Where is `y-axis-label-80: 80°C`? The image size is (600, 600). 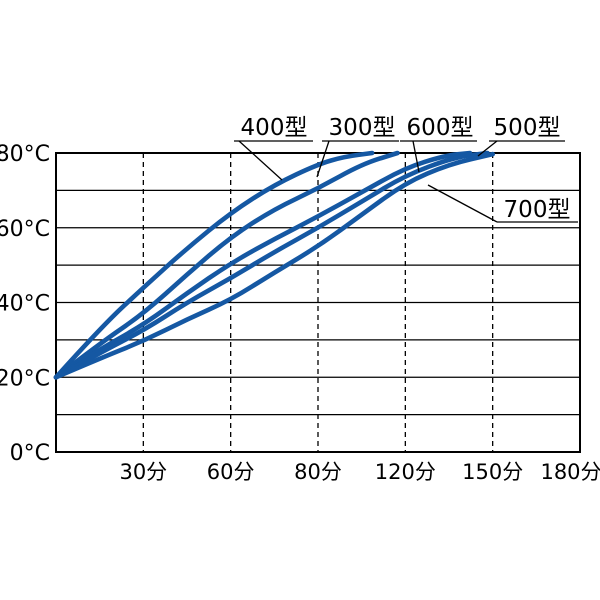 y-axis-label-80: 80°C is located at coordinates (25, 154).